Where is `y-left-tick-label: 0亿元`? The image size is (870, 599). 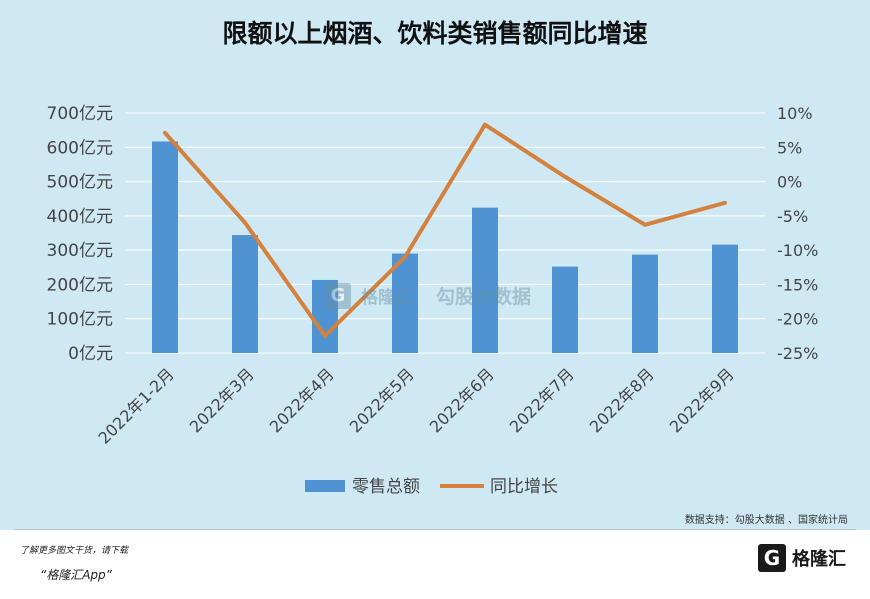 y-left-tick-label: 0亿元 is located at coordinates (90, 354).